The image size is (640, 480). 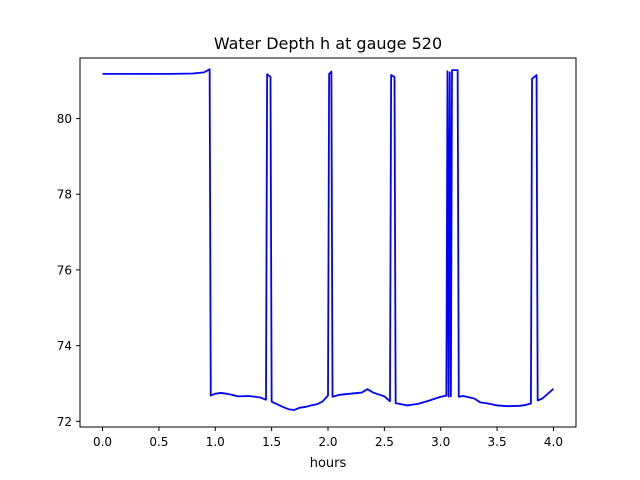 I want to click on x-tick-label: 2.5, so click(x=384, y=442).